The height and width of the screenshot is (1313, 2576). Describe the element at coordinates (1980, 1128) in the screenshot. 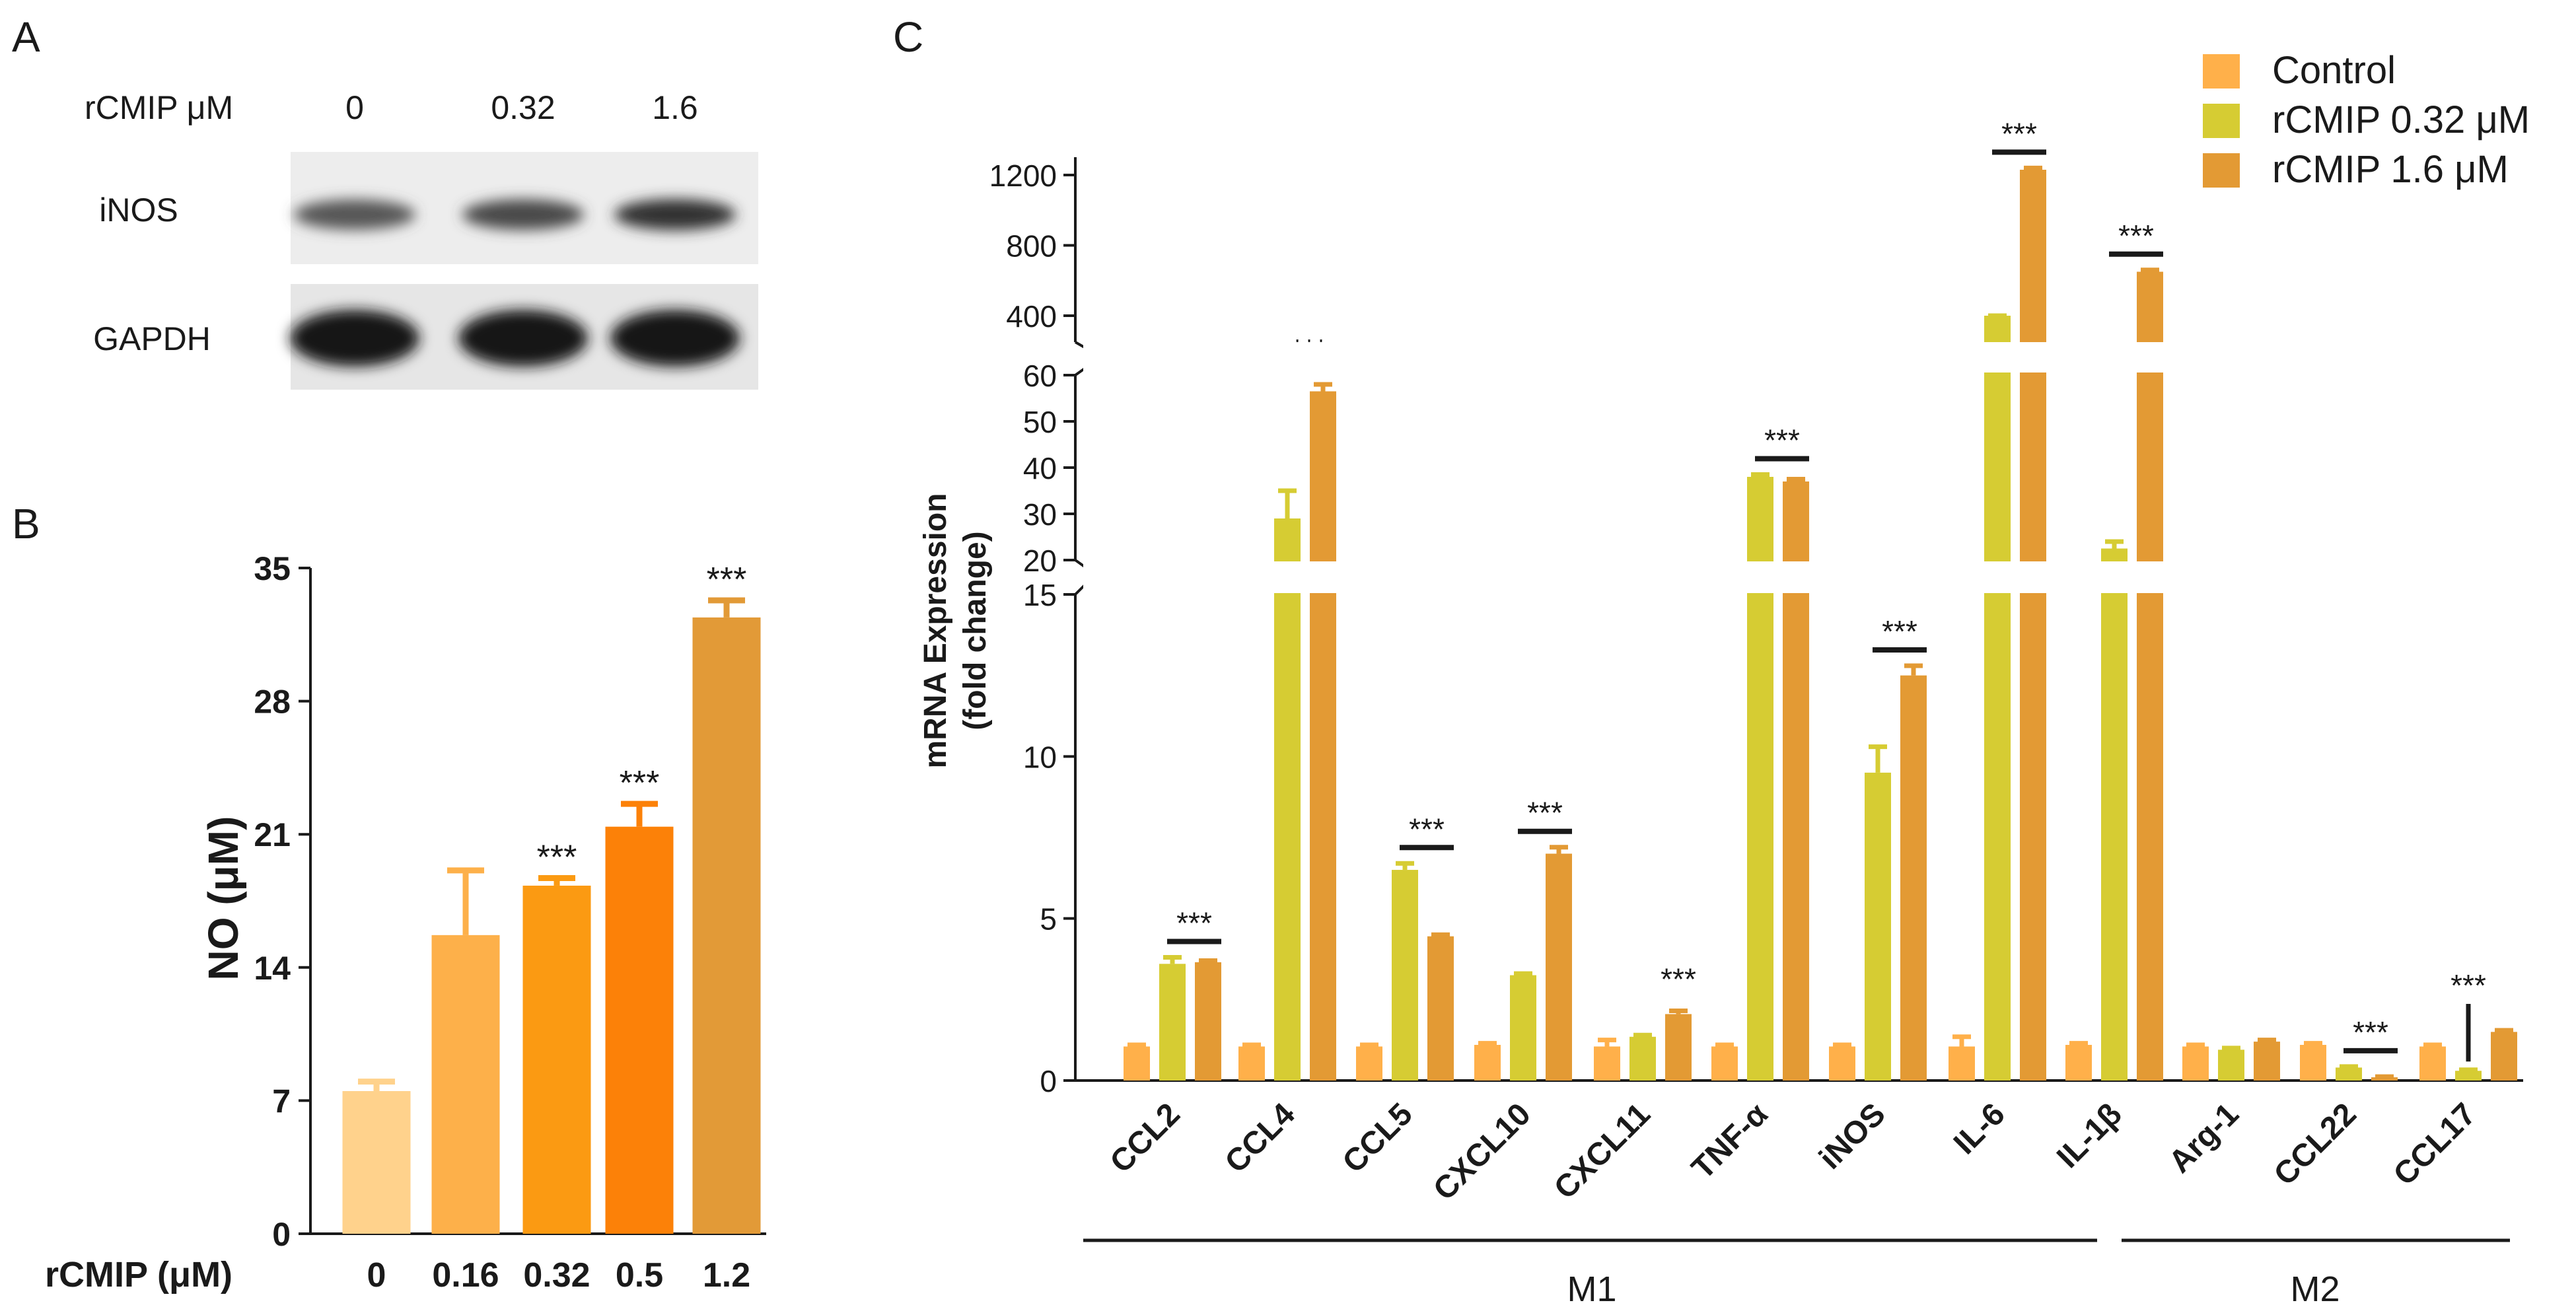

I see `x-tick-label: IL-6` at that location.